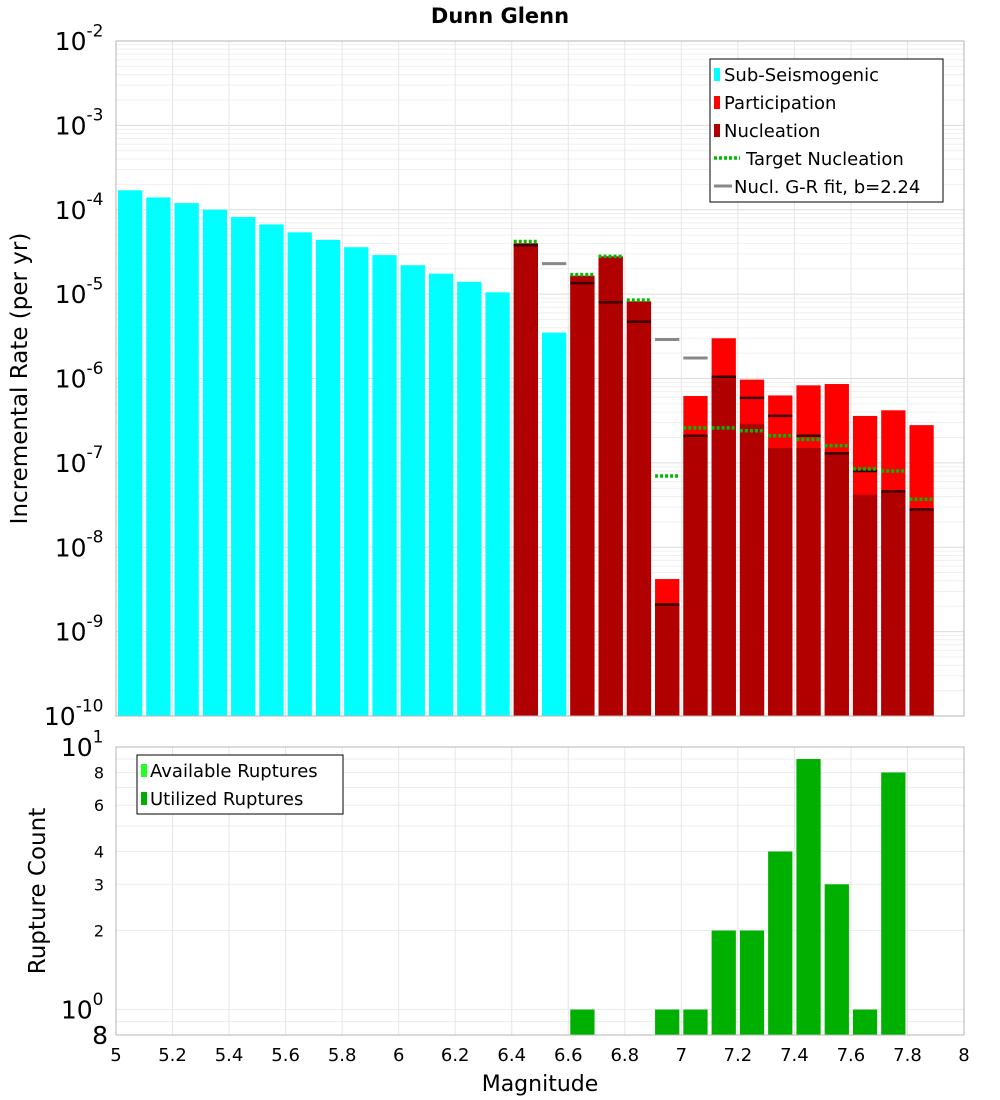 Image resolution: width=1000 pixels, height=1100 pixels. Describe the element at coordinates (79, 123) in the screenshot. I see `y-tick-label: 10⁻³` at that location.